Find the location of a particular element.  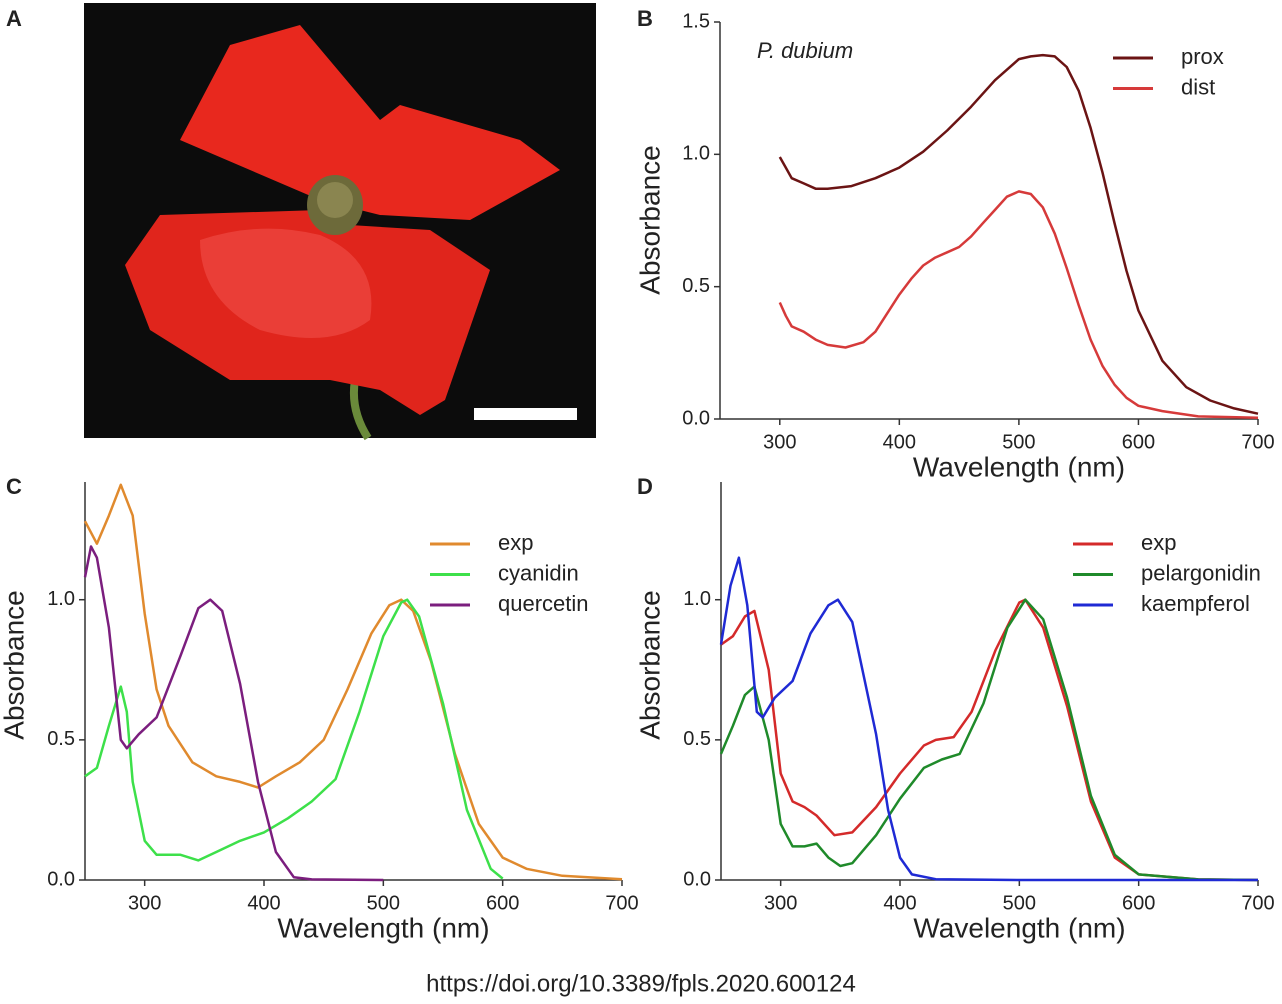

legend-label: dist is located at coordinates (1198, 86).